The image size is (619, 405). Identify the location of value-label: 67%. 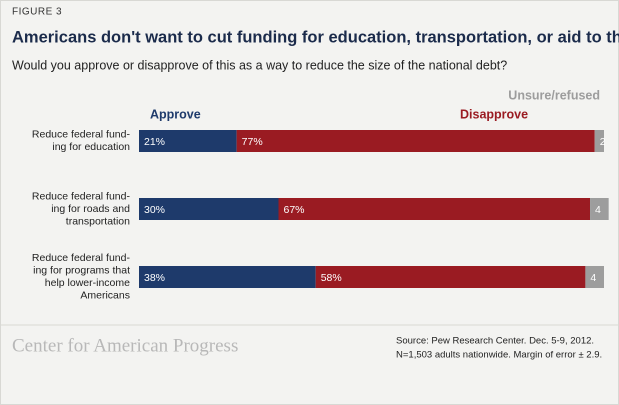
(294, 210).